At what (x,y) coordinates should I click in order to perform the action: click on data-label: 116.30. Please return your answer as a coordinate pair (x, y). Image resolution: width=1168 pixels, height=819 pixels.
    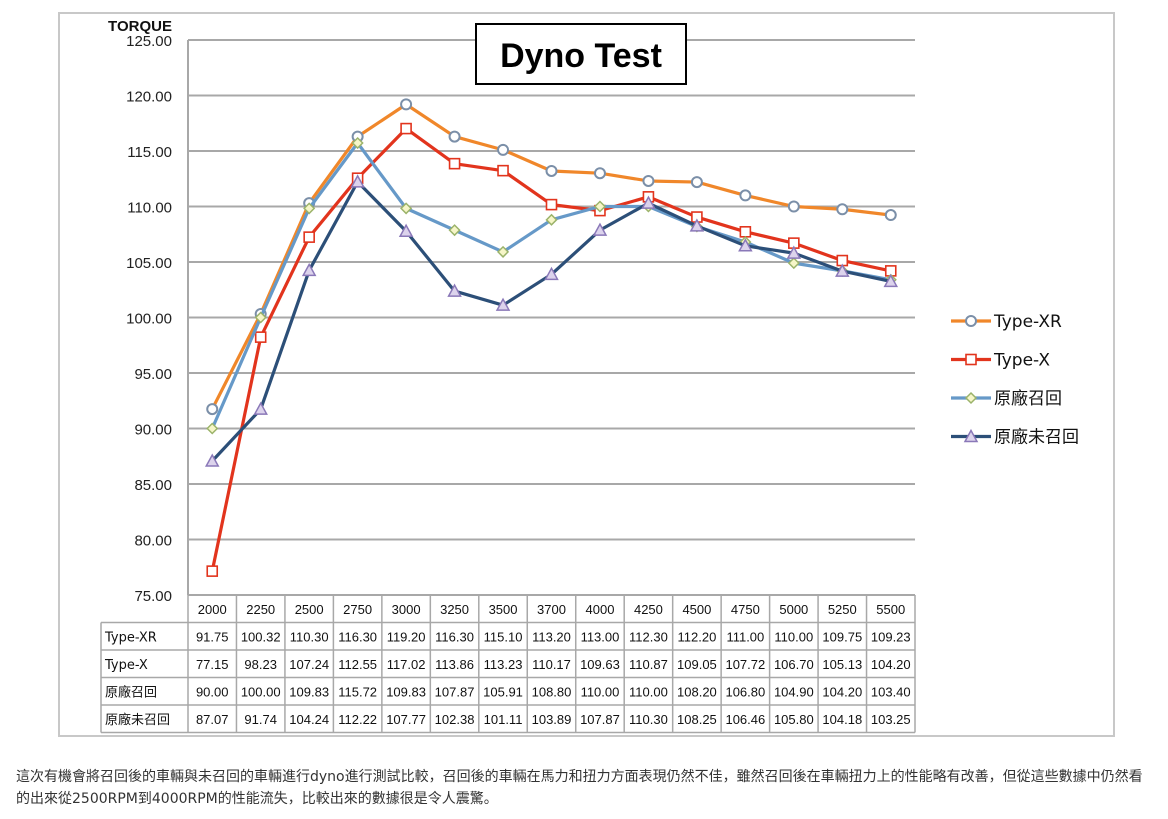
    Looking at the image, I should click on (357, 637).